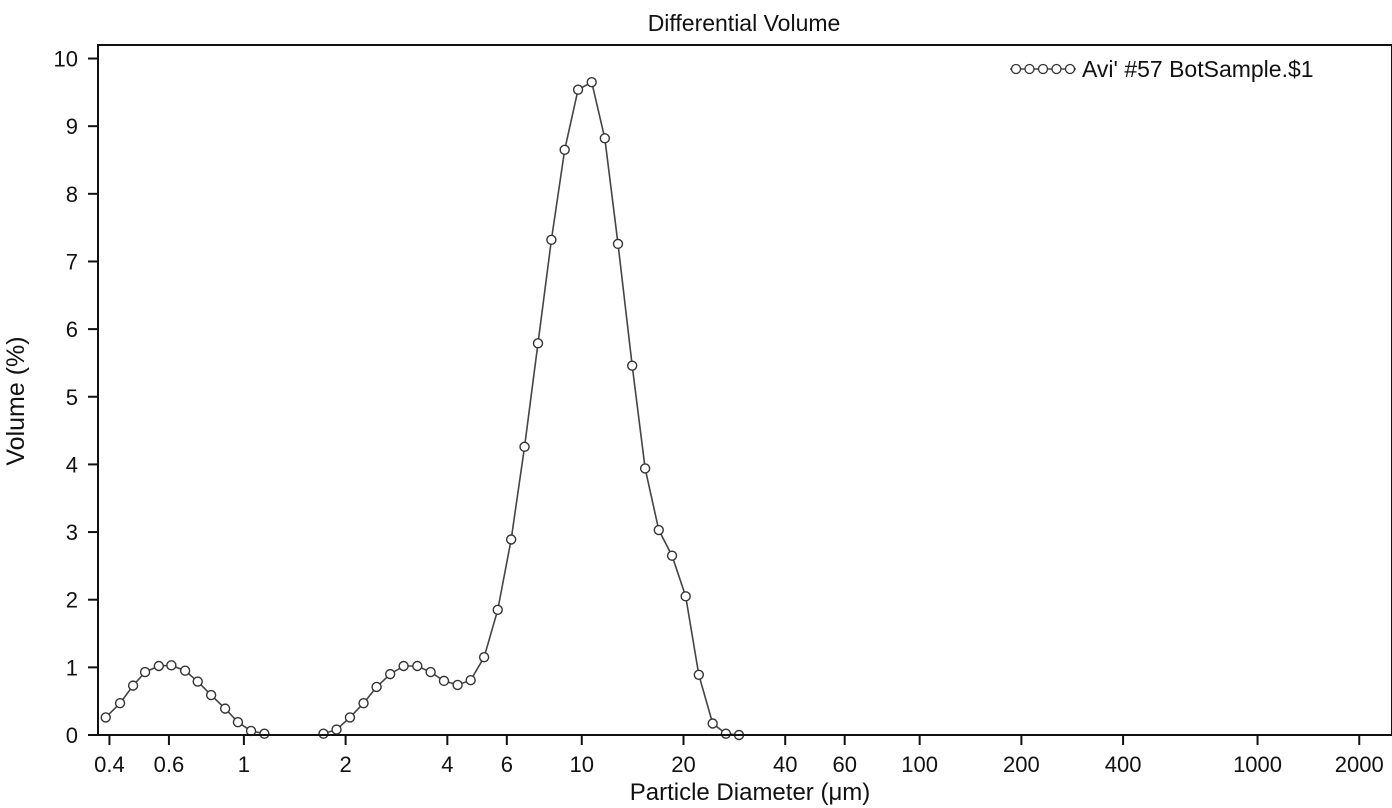 The width and height of the screenshot is (1392, 808). Describe the element at coordinates (72, 600) in the screenshot. I see `y-tick-label: 2` at that location.